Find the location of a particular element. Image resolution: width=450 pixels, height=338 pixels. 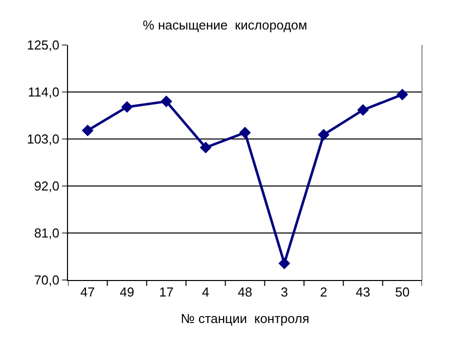

x-tick-label: 50 is located at coordinates (402, 292).